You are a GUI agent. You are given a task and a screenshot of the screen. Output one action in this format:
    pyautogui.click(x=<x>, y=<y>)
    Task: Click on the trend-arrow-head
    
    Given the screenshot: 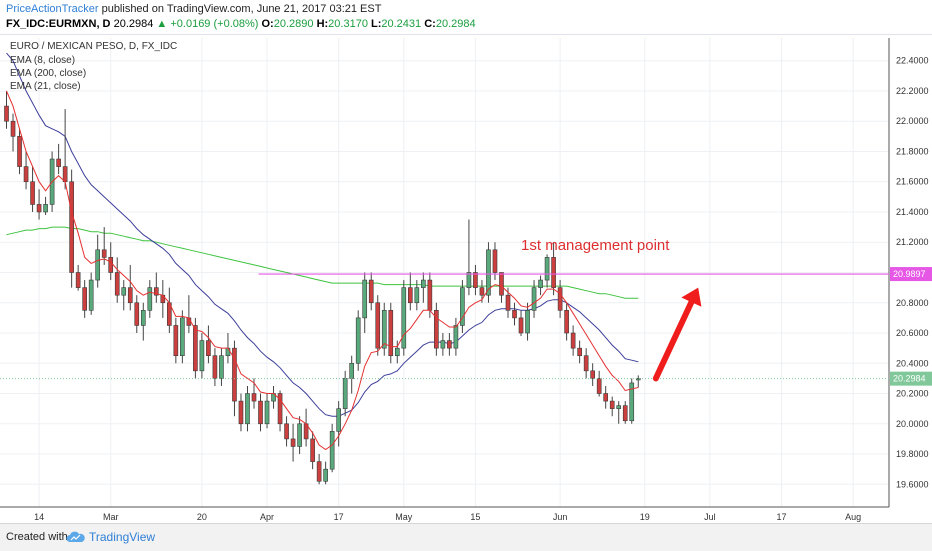 What is the action you would take?
    pyautogui.click(x=691, y=297)
    